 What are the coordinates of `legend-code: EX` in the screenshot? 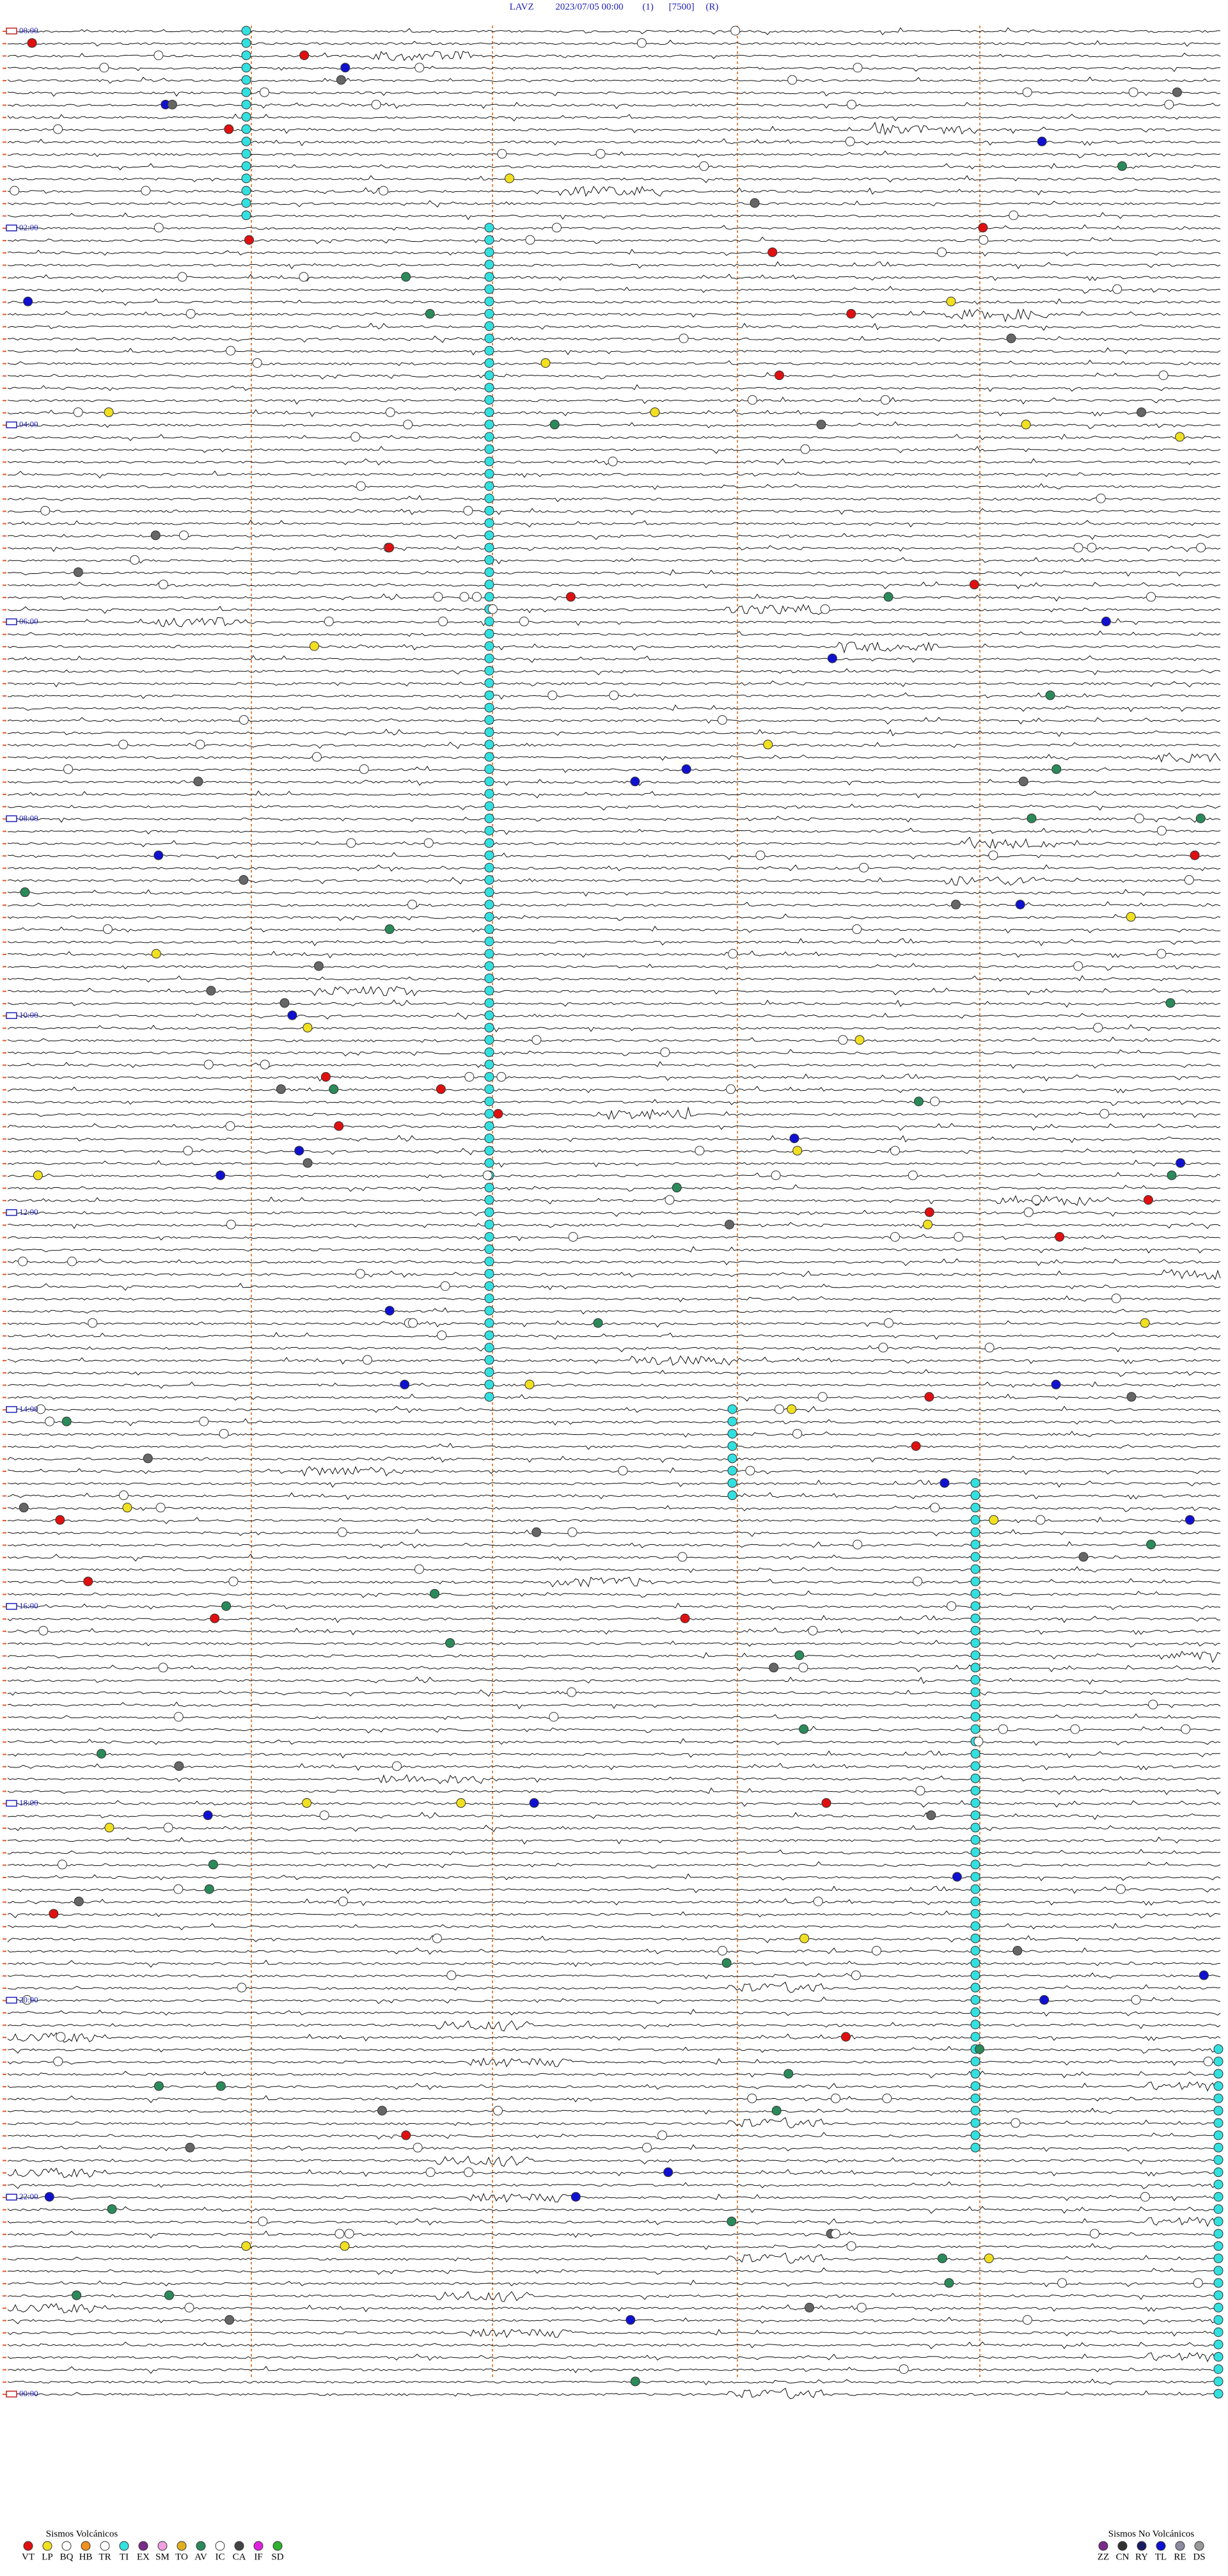 It's located at (143, 2557).